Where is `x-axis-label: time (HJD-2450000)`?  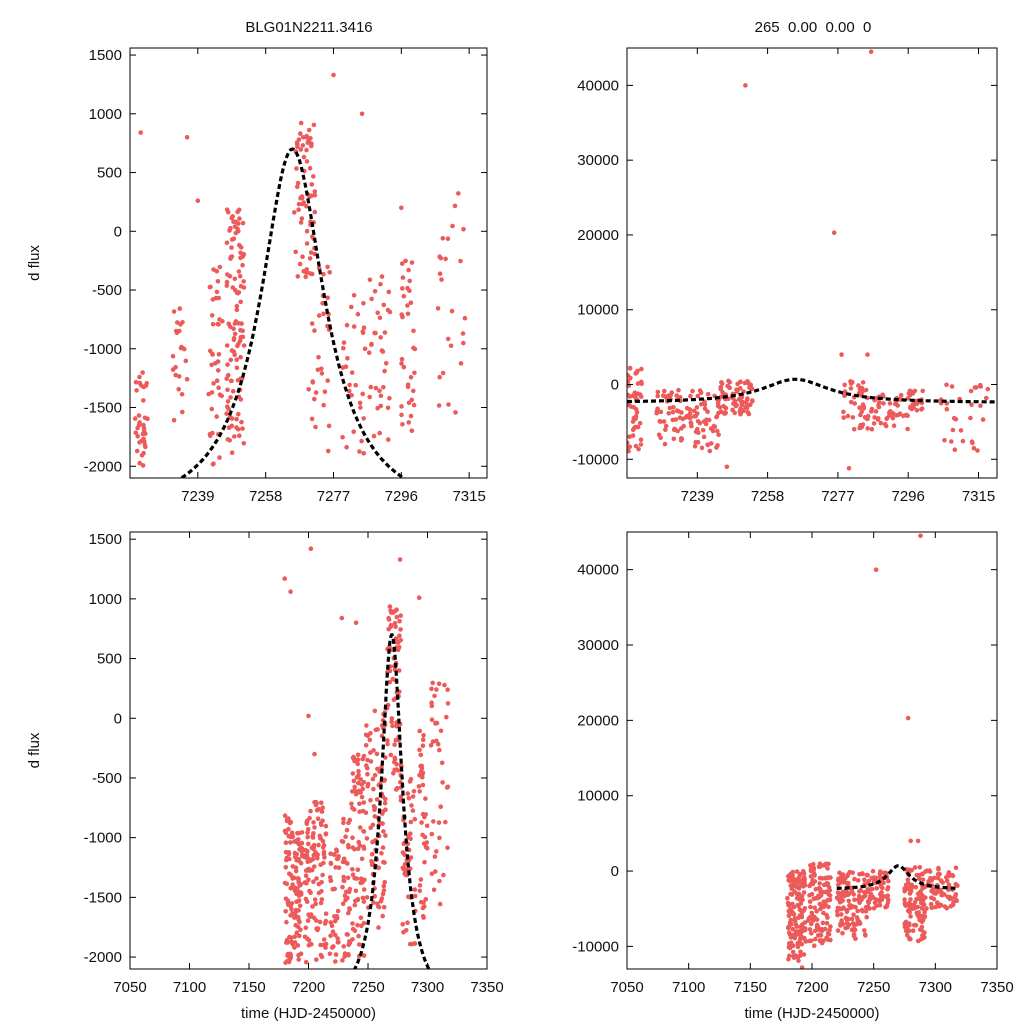 x-axis-label: time (HJD-2450000) is located at coordinates (308, 1013).